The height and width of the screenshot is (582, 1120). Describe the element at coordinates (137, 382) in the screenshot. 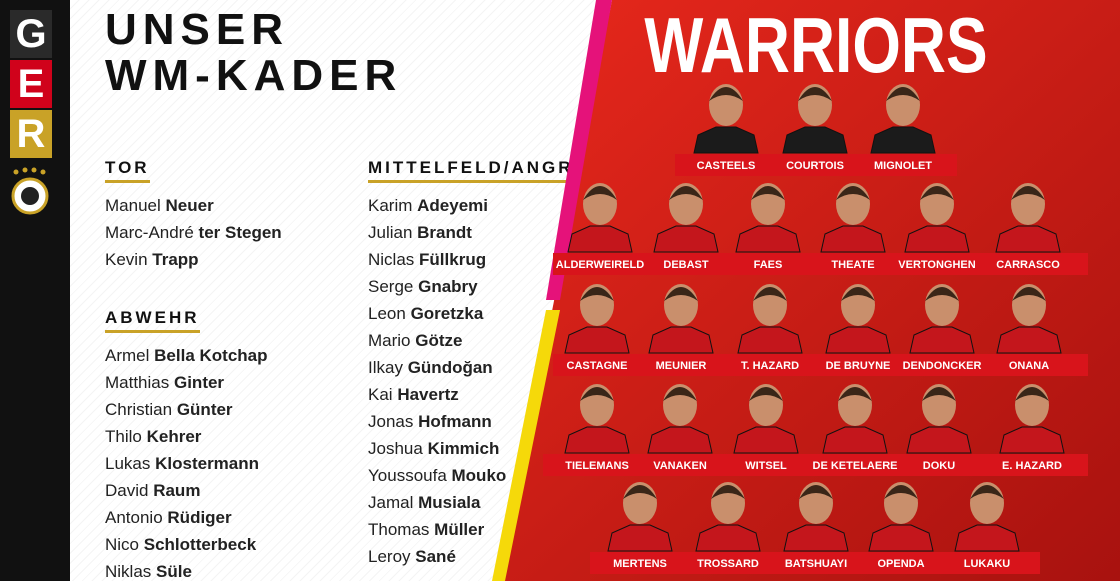

I see `first-name: Matthias` at that location.